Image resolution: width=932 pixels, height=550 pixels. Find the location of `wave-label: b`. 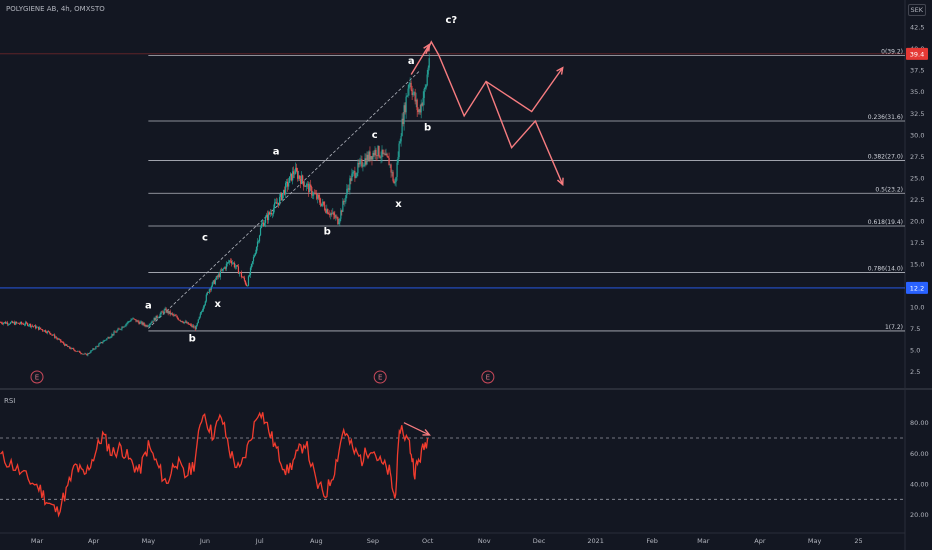

wave-label: b is located at coordinates (327, 232).